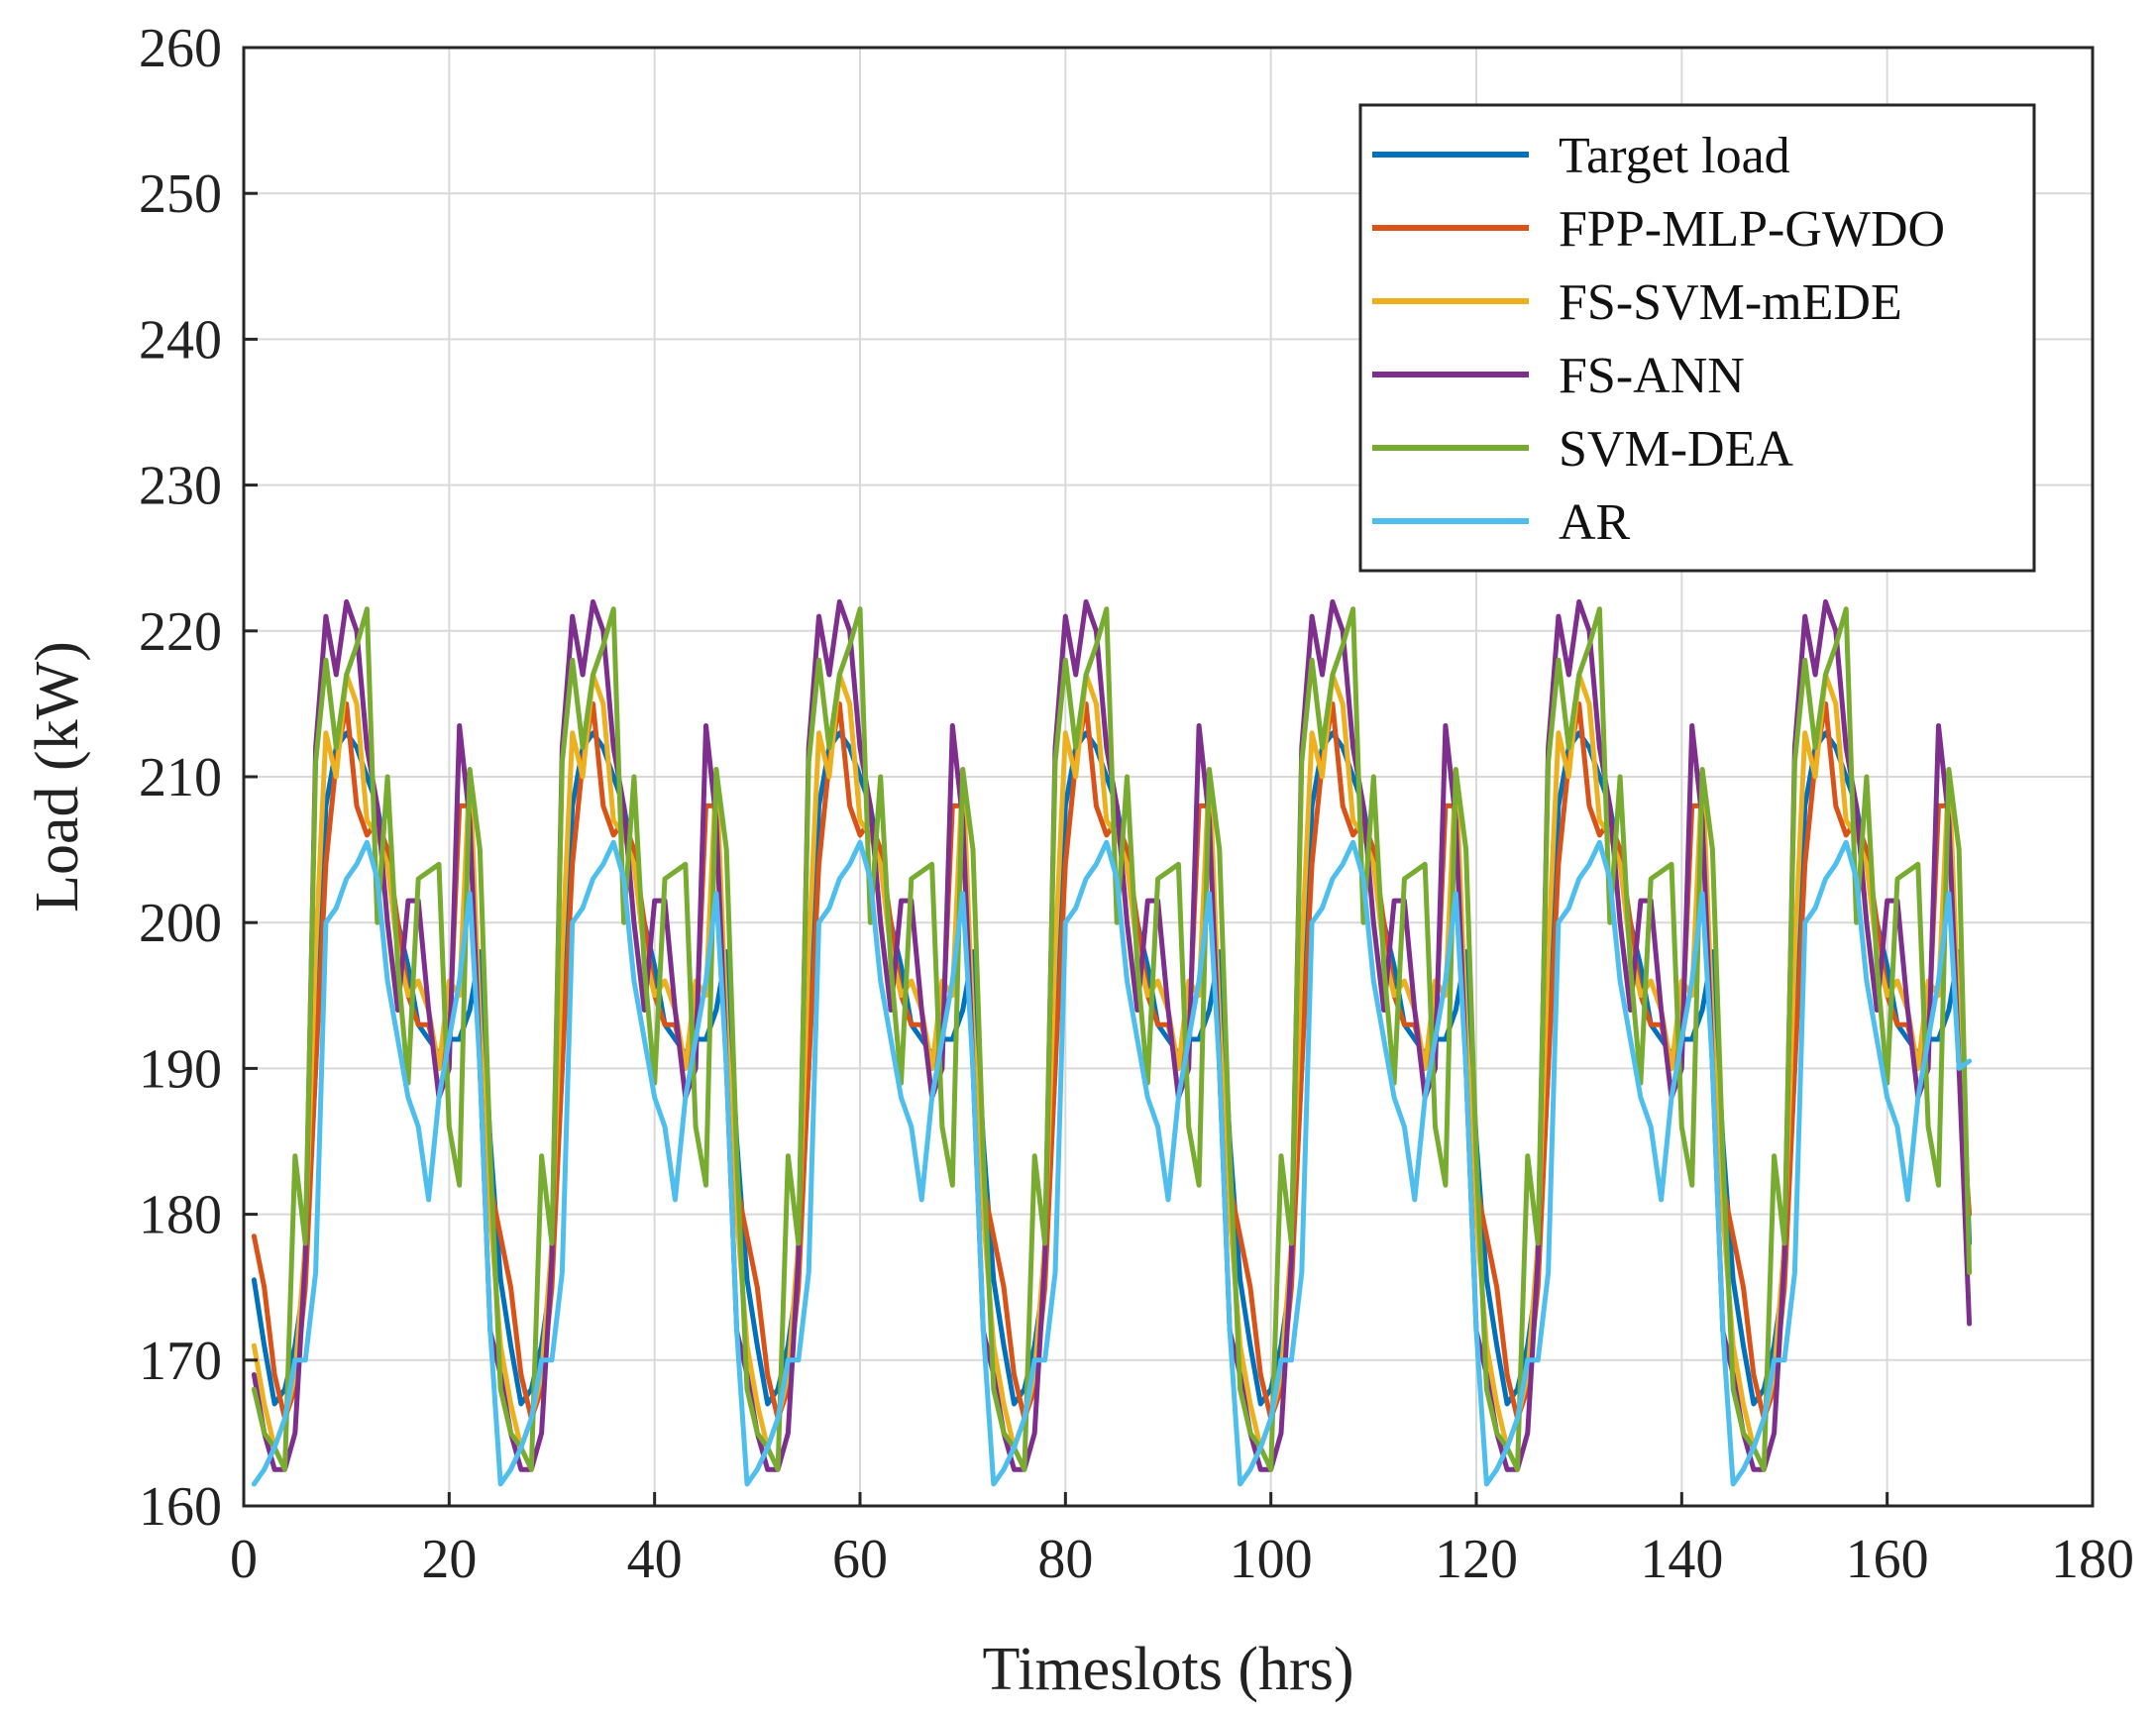 The height and width of the screenshot is (1715, 2156). I want to click on x-tick-label: 100, so click(1272, 1560).